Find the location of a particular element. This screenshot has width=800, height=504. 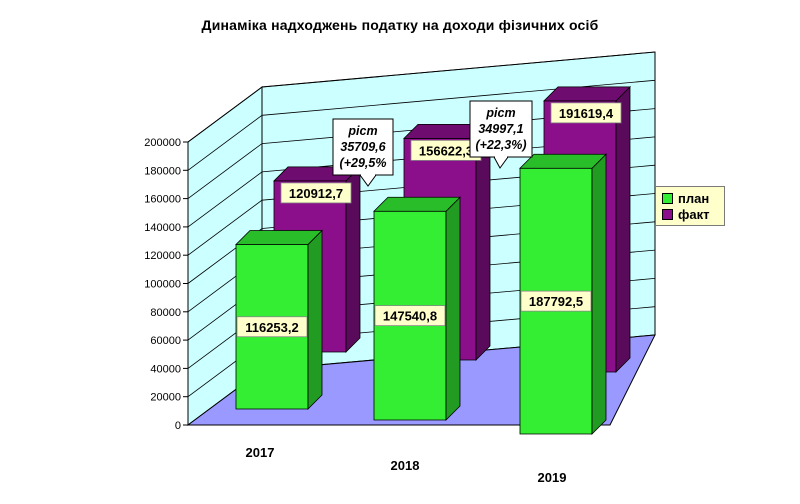

plan-value-label-2018: 147540,8 is located at coordinates (410, 316).